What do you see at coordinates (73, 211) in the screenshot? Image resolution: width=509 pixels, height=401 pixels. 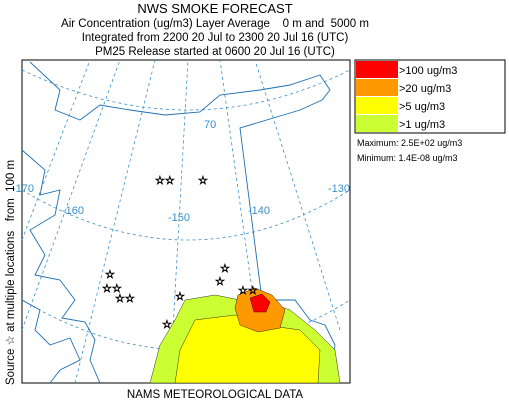 I see `grid-label: -160` at bounding box center [73, 211].